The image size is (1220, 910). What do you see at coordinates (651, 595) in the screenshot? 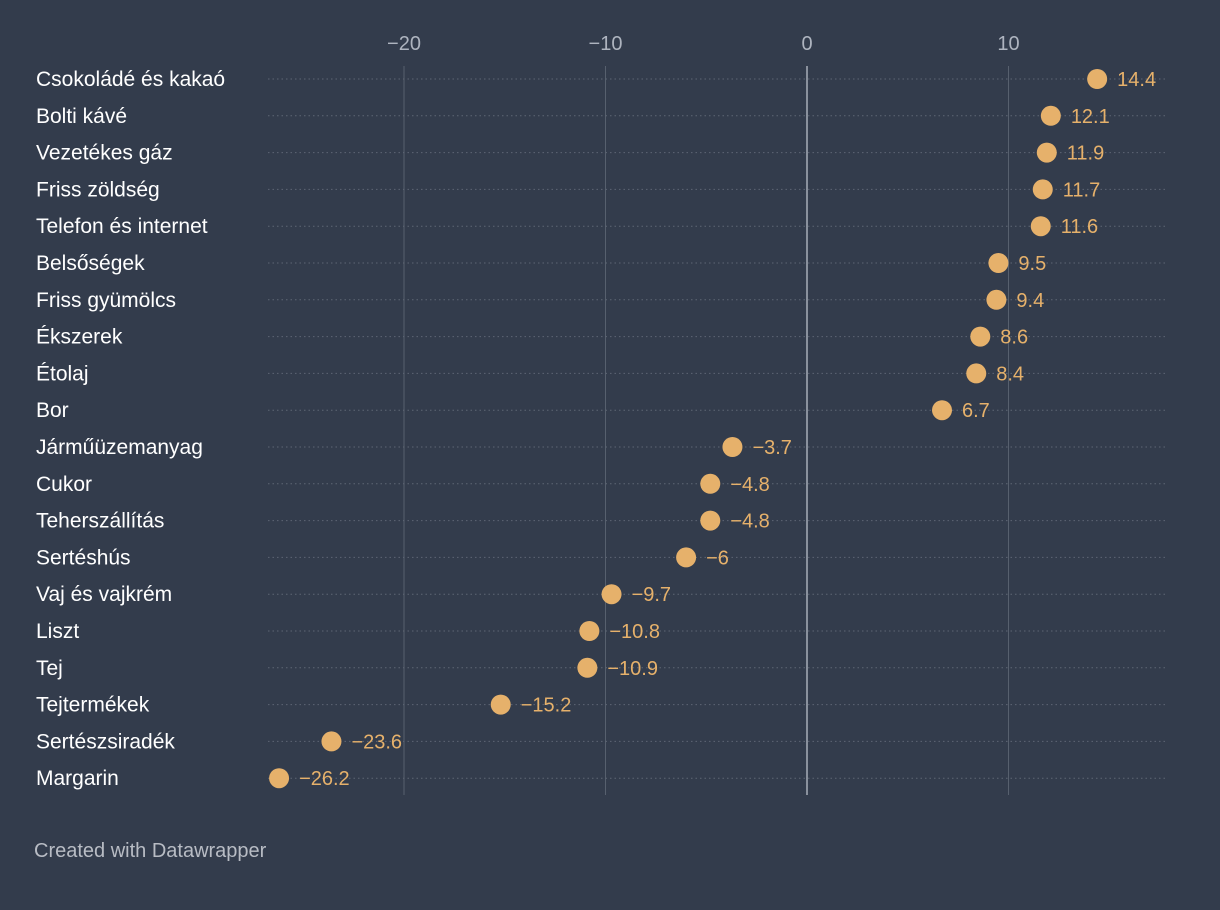
I see `value-label: −9.7` at bounding box center [651, 595].